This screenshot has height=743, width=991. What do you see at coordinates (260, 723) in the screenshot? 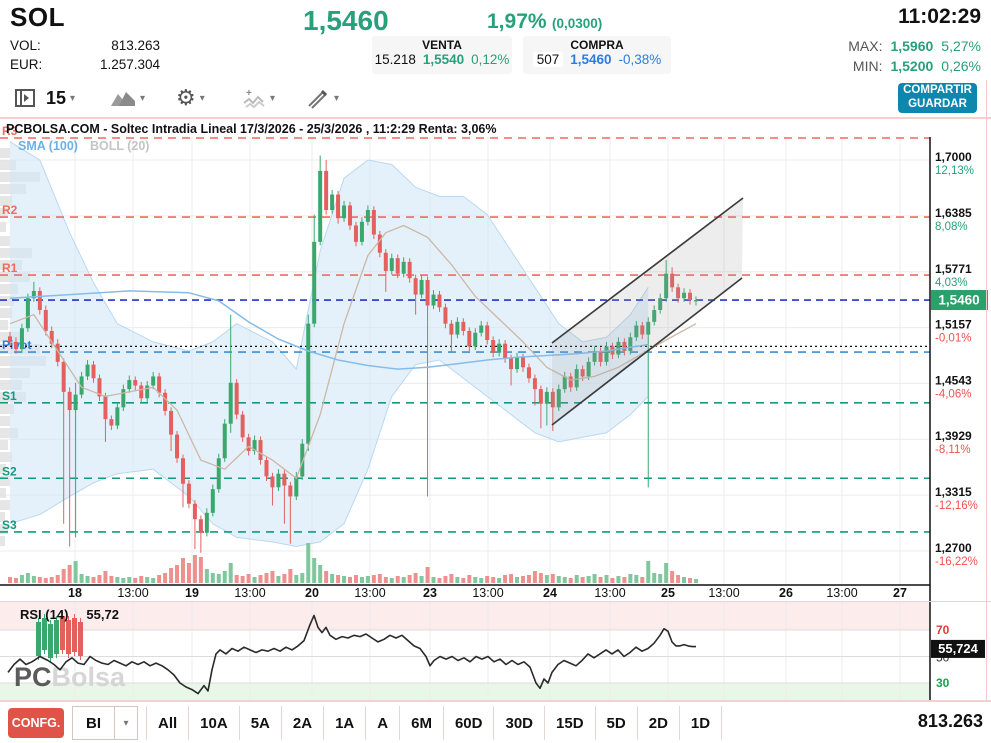
I see `range-button-5a: 5A` at bounding box center [260, 723].